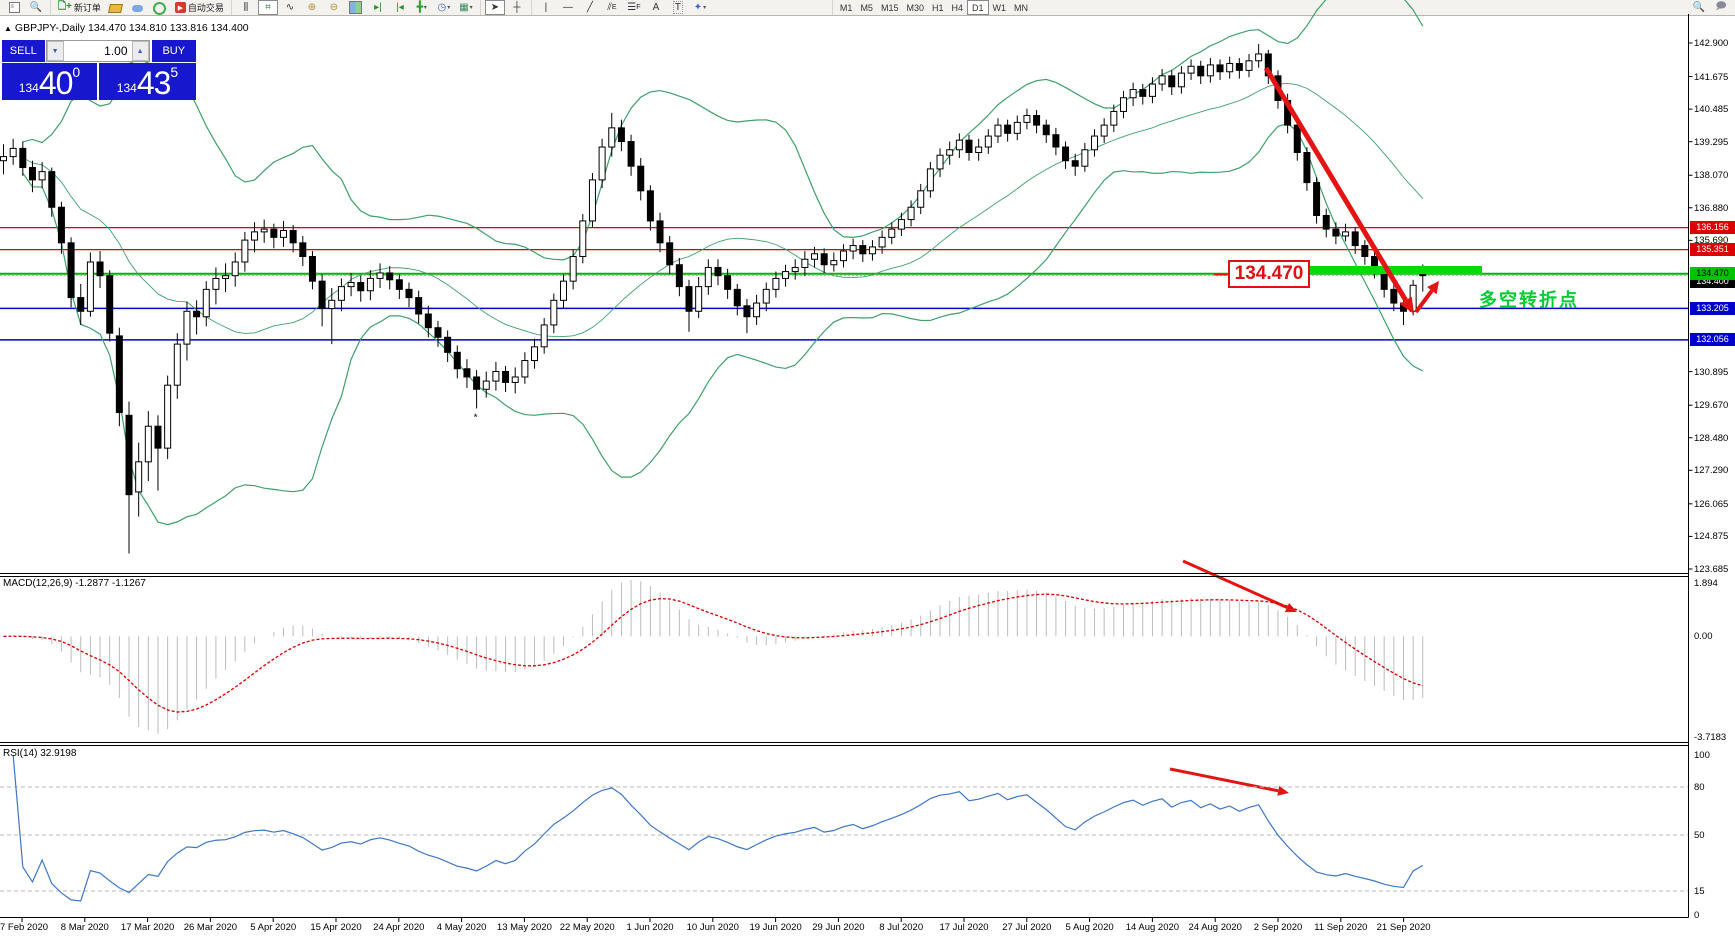 This screenshot has width=1735, height=939. What do you see at coordinates (1711, 438) in the screenshot?
I see `price-tick-label: 128.480` at bounding box center [1711, 438].